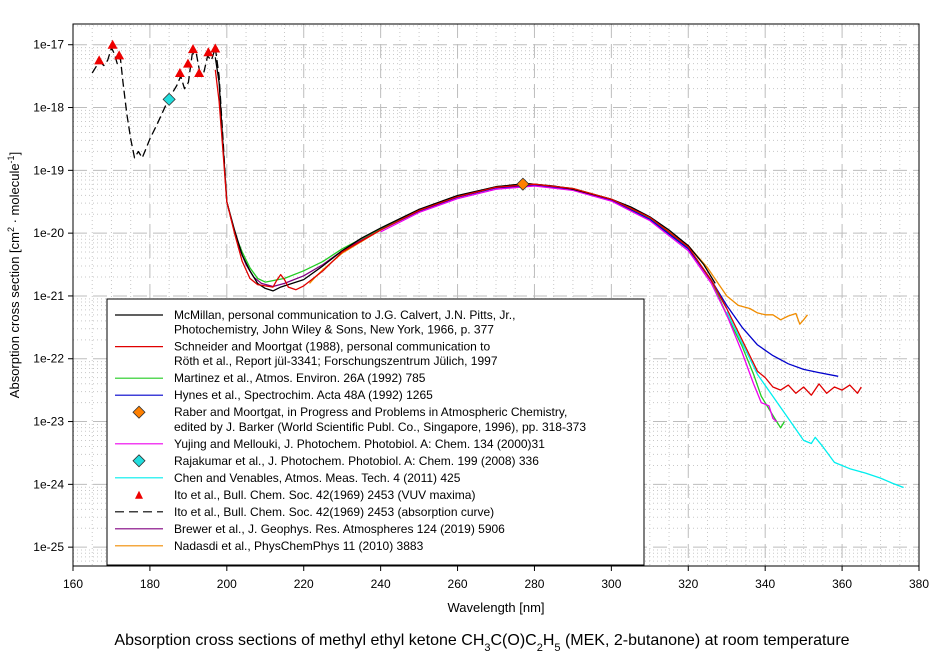 The height and width of the screenshot is (657, 944). Describe the element at coordinates (495, 607) in the screenshot. I see `x-axis-label: Wavelength [nm]` at that location.